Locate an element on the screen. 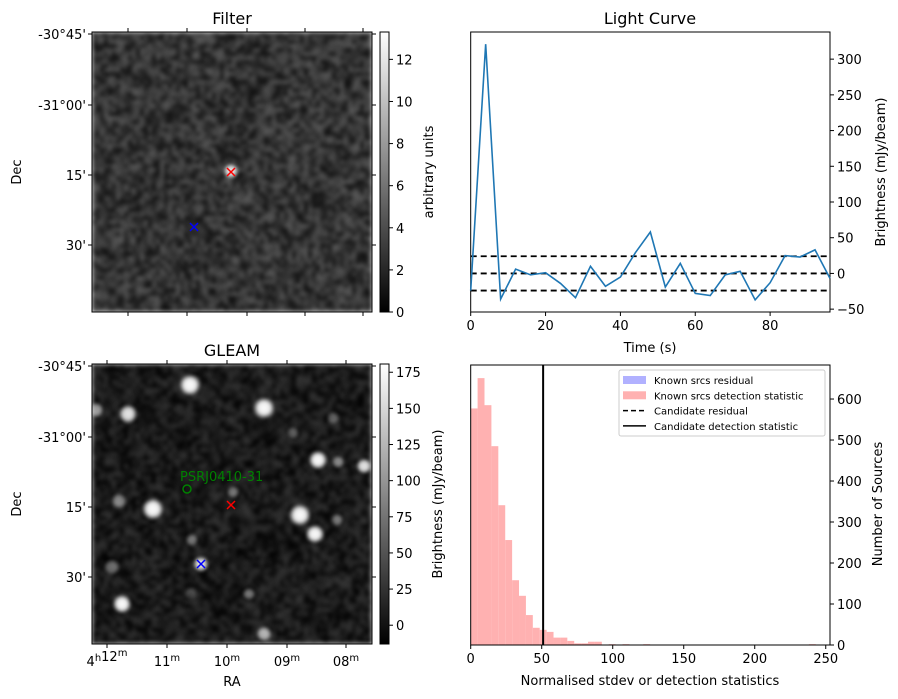 This screenshot has height=699, width=898. filter-dec-tick-label: 15' is located at coordinates (76, 176).